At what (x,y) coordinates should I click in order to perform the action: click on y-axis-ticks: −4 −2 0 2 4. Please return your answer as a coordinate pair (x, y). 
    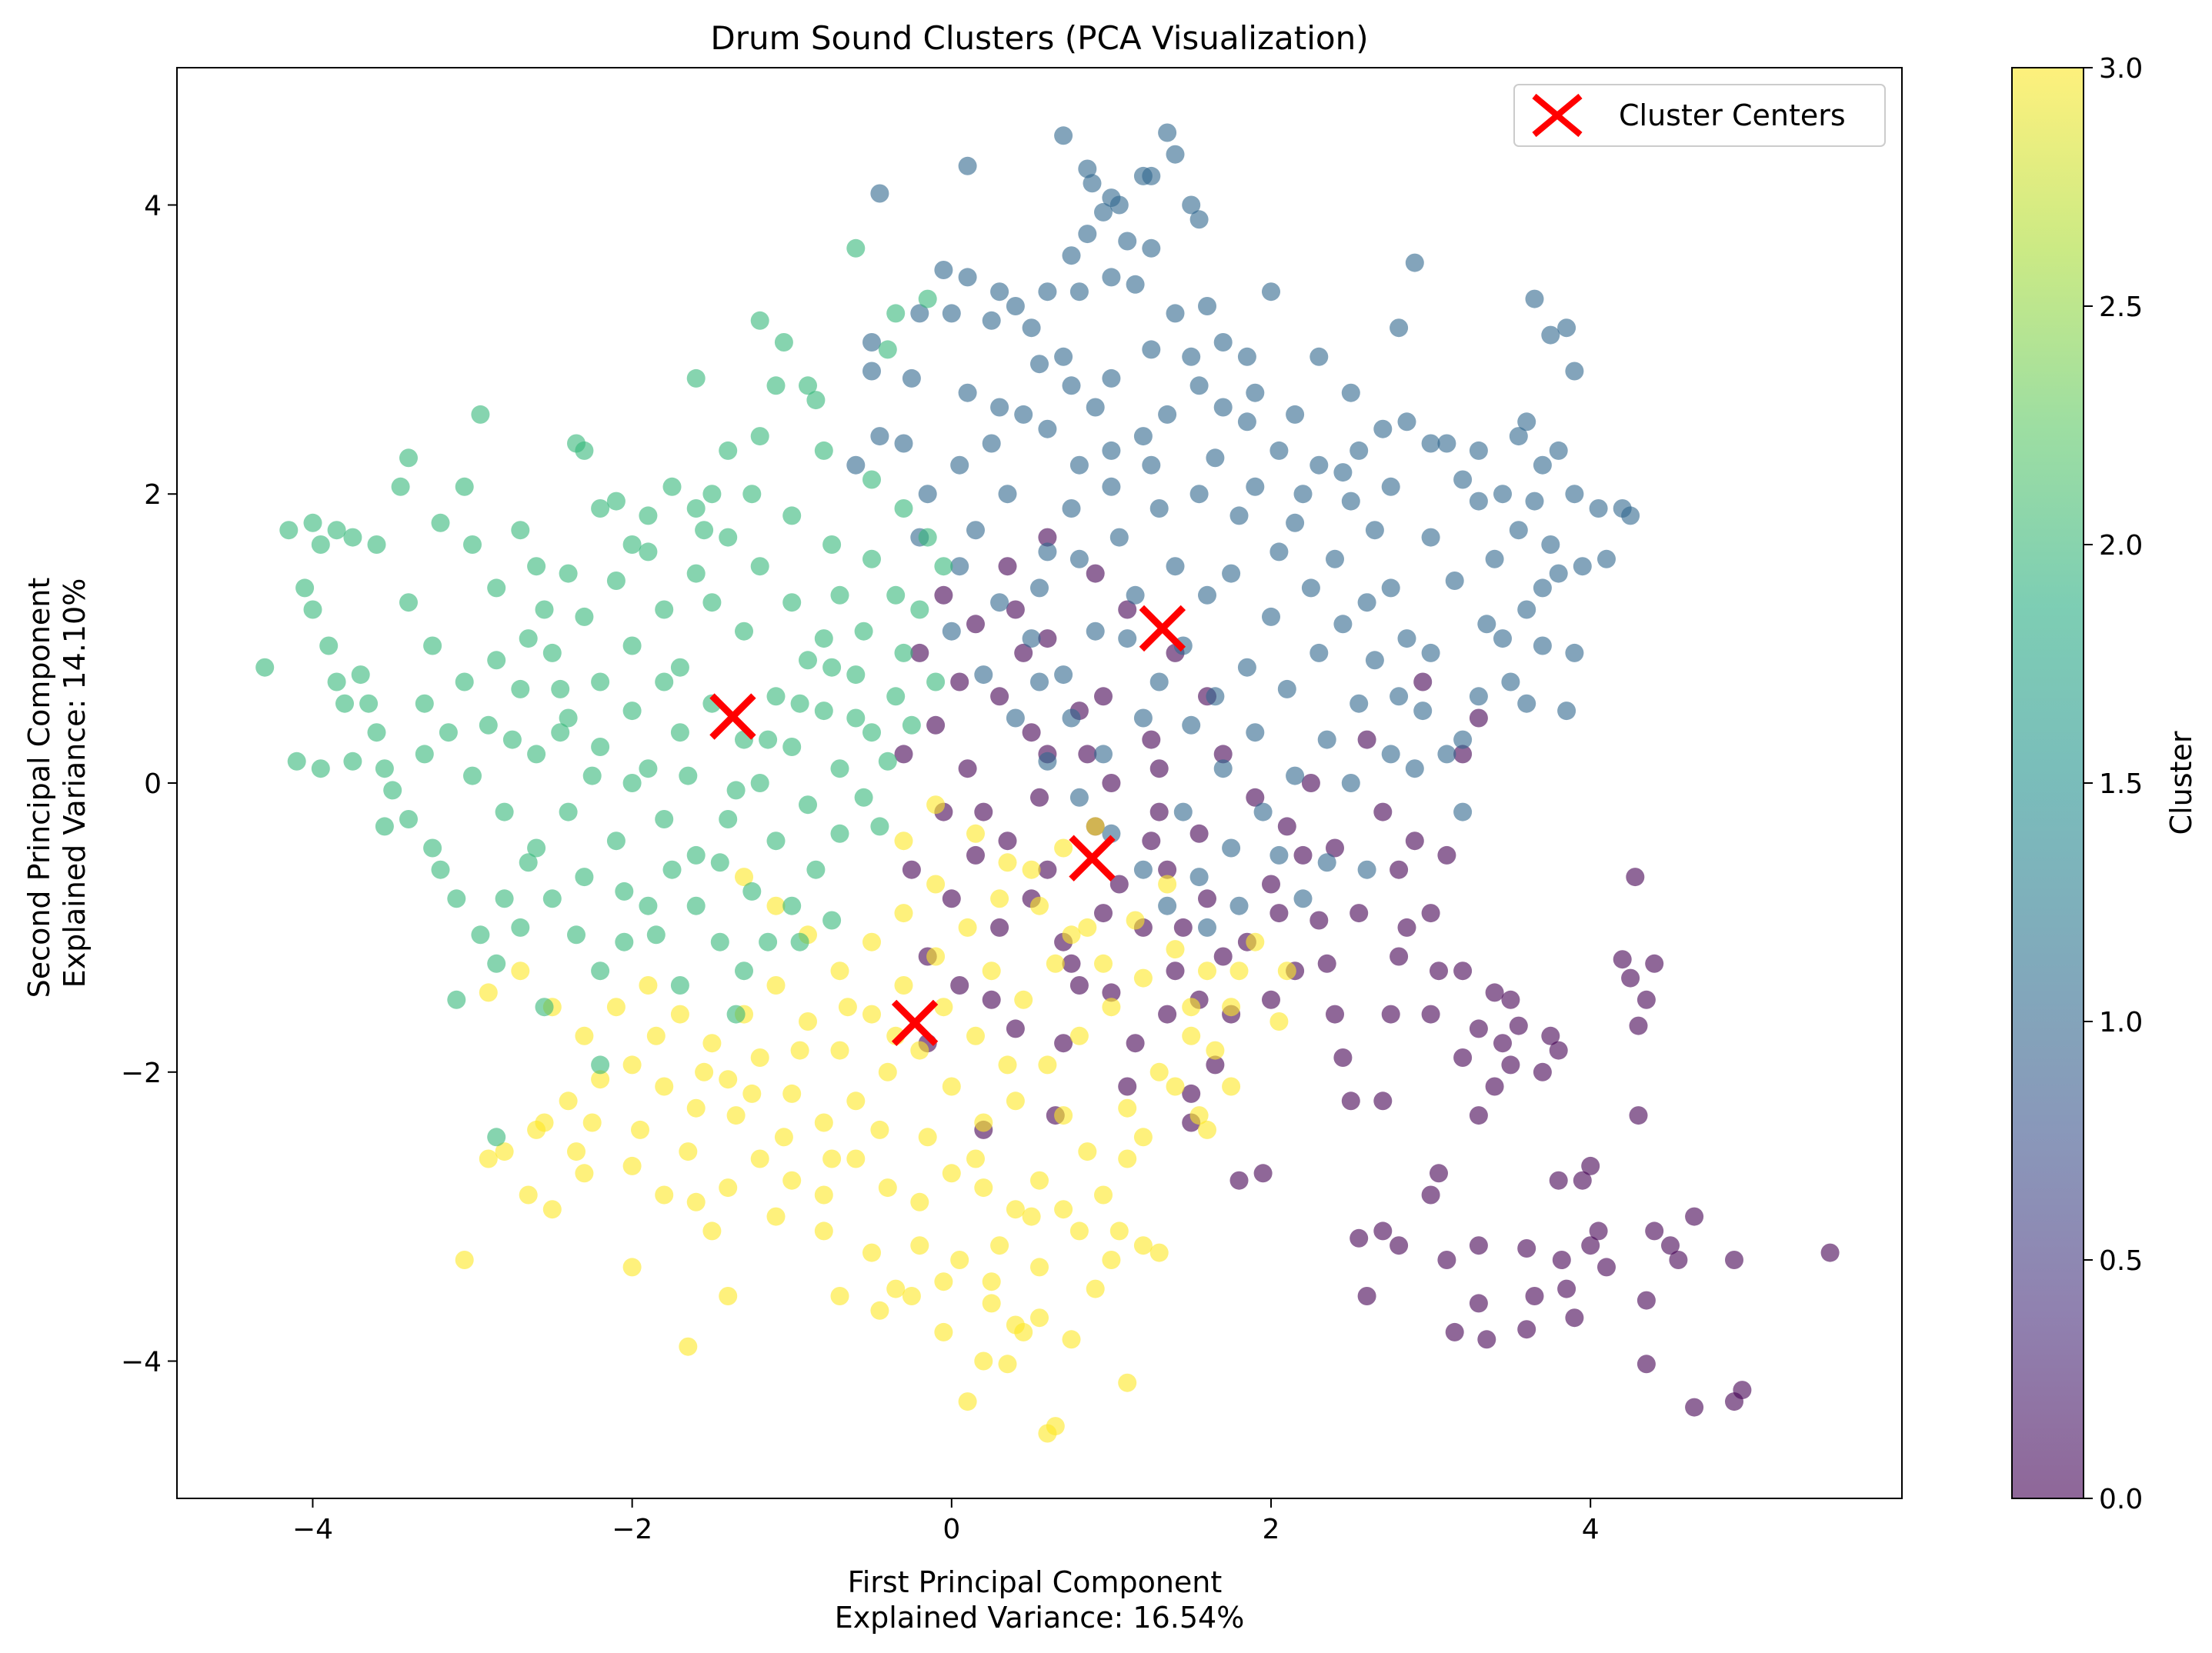
    Looking at the image, I should click on (149, 784).